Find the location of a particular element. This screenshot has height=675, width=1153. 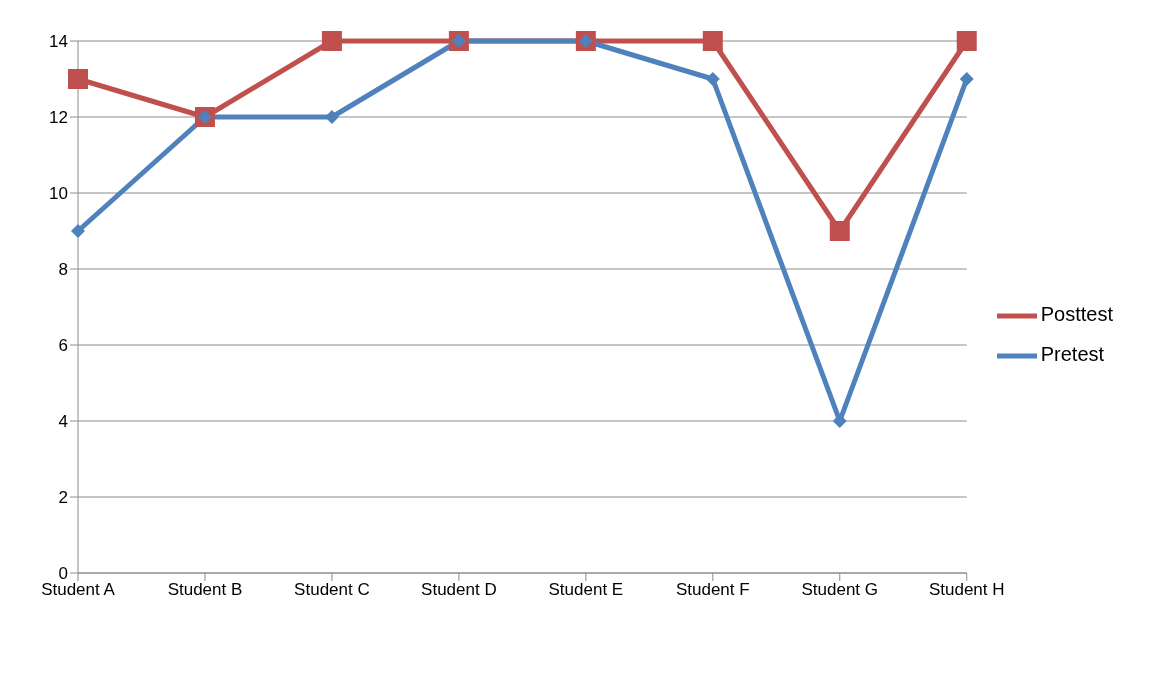

x-tick-label: Student D is located at coordinates (459, 590).